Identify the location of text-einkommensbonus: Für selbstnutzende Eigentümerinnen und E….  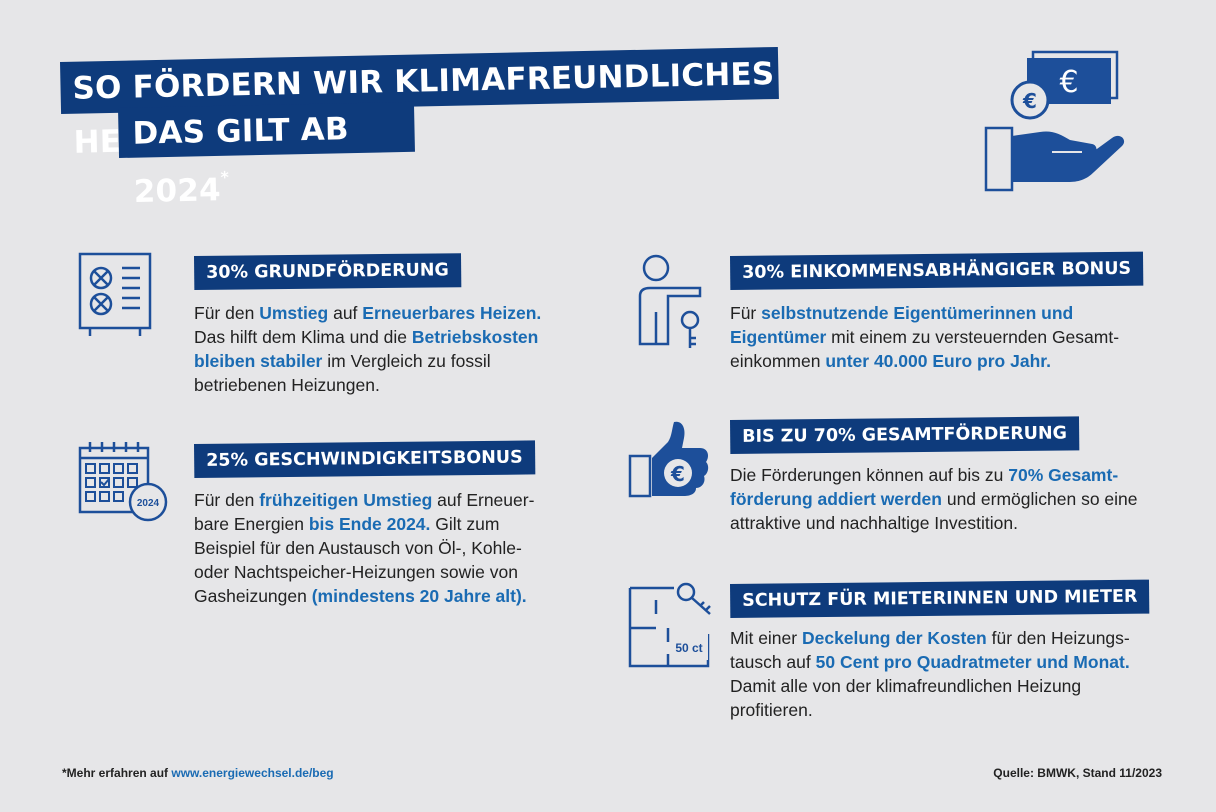
(934, 337).